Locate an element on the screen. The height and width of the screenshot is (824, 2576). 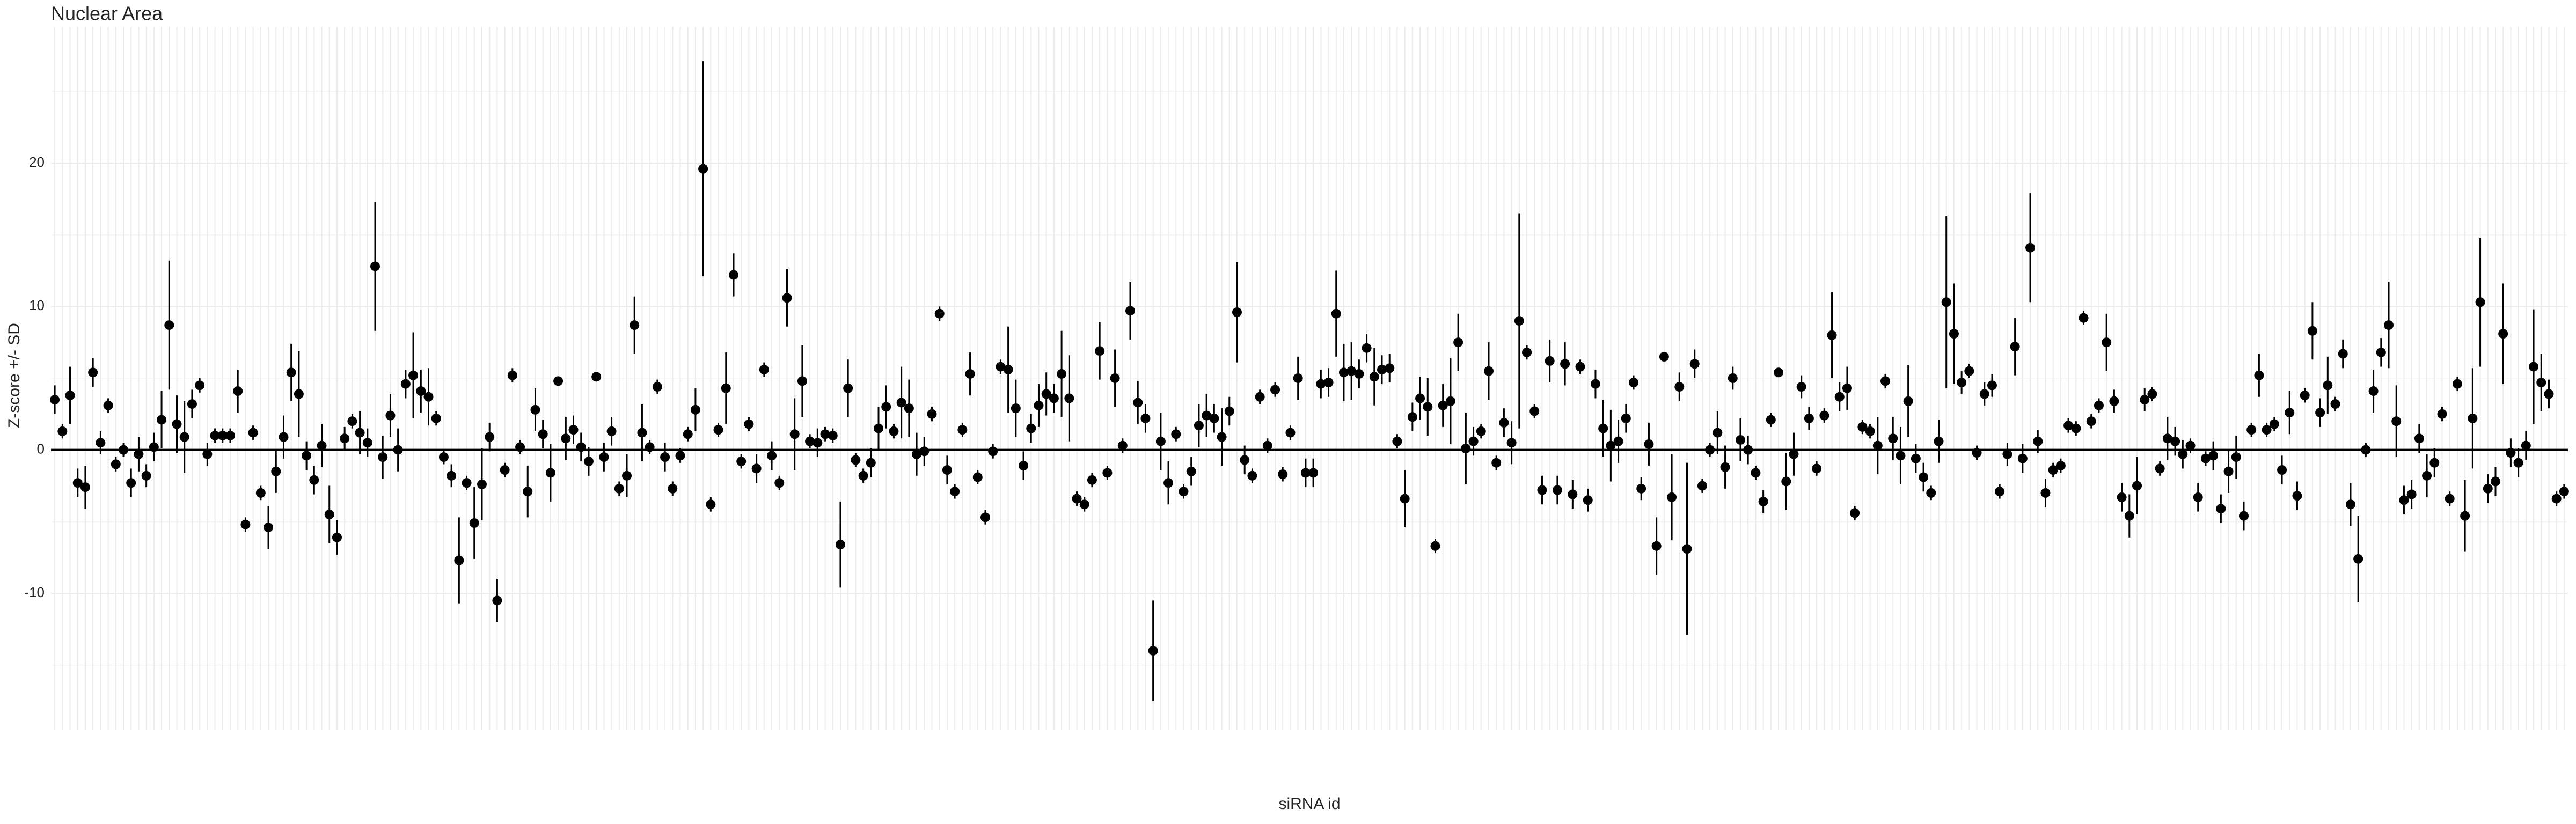
chart-title: Nuclear Area is located at coordinates (107, 14).